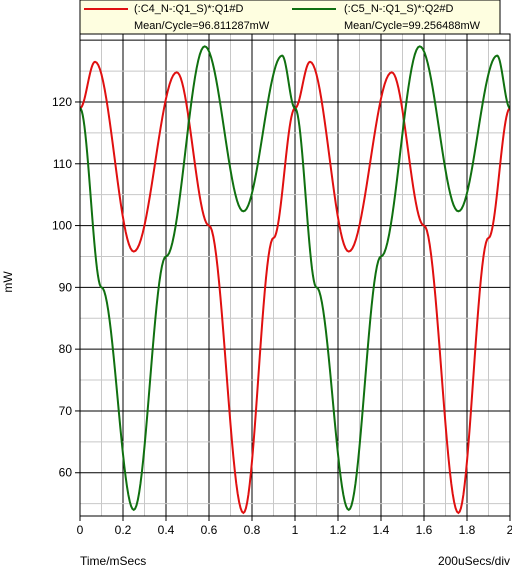 Image resolution: width=512 pixels, height=568 pixels. Describe the element at coordinates (188, 9) in the screenshot. I see `legend-label-series-1: (:C4_N-:Q1_S)*:Q1#D` at that location.